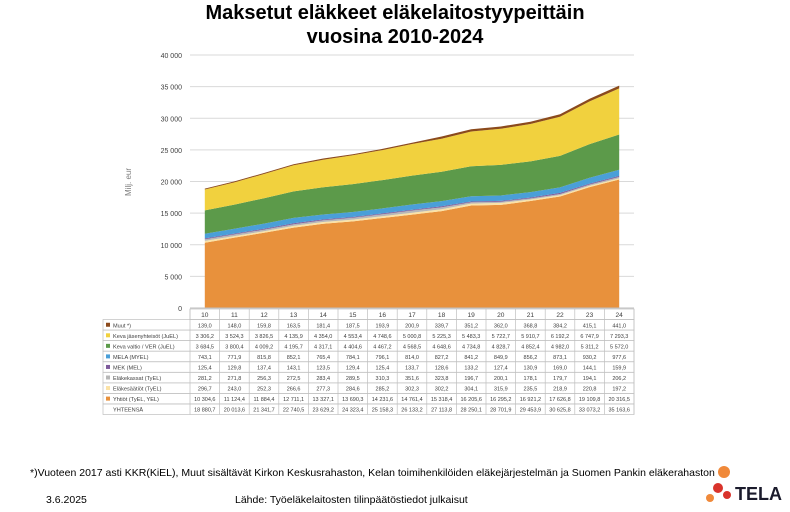 The width and height of the screenshot is (790, 512). Describe the element at coordinates (234, 411) in the screenshot. I see `data-label: 20 013,6` at that location.